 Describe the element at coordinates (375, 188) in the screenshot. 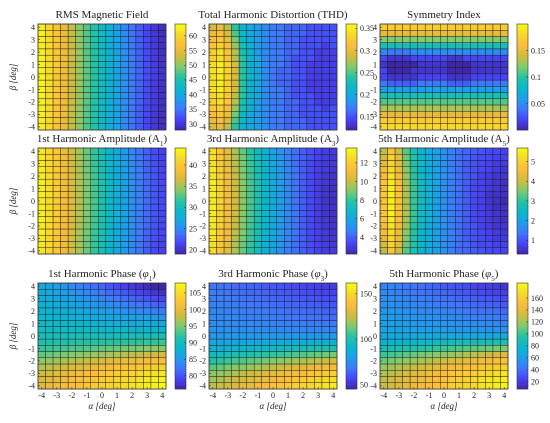

I see `y-tick-label: 1` at that location.